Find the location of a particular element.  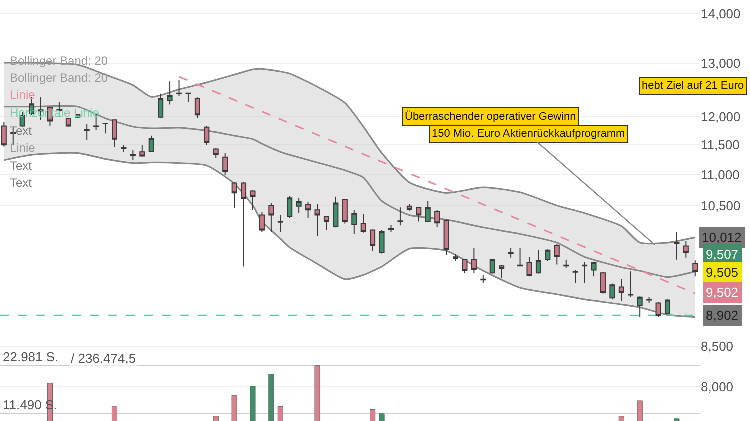

text: 9,502 is located at coordinates (722, 292).